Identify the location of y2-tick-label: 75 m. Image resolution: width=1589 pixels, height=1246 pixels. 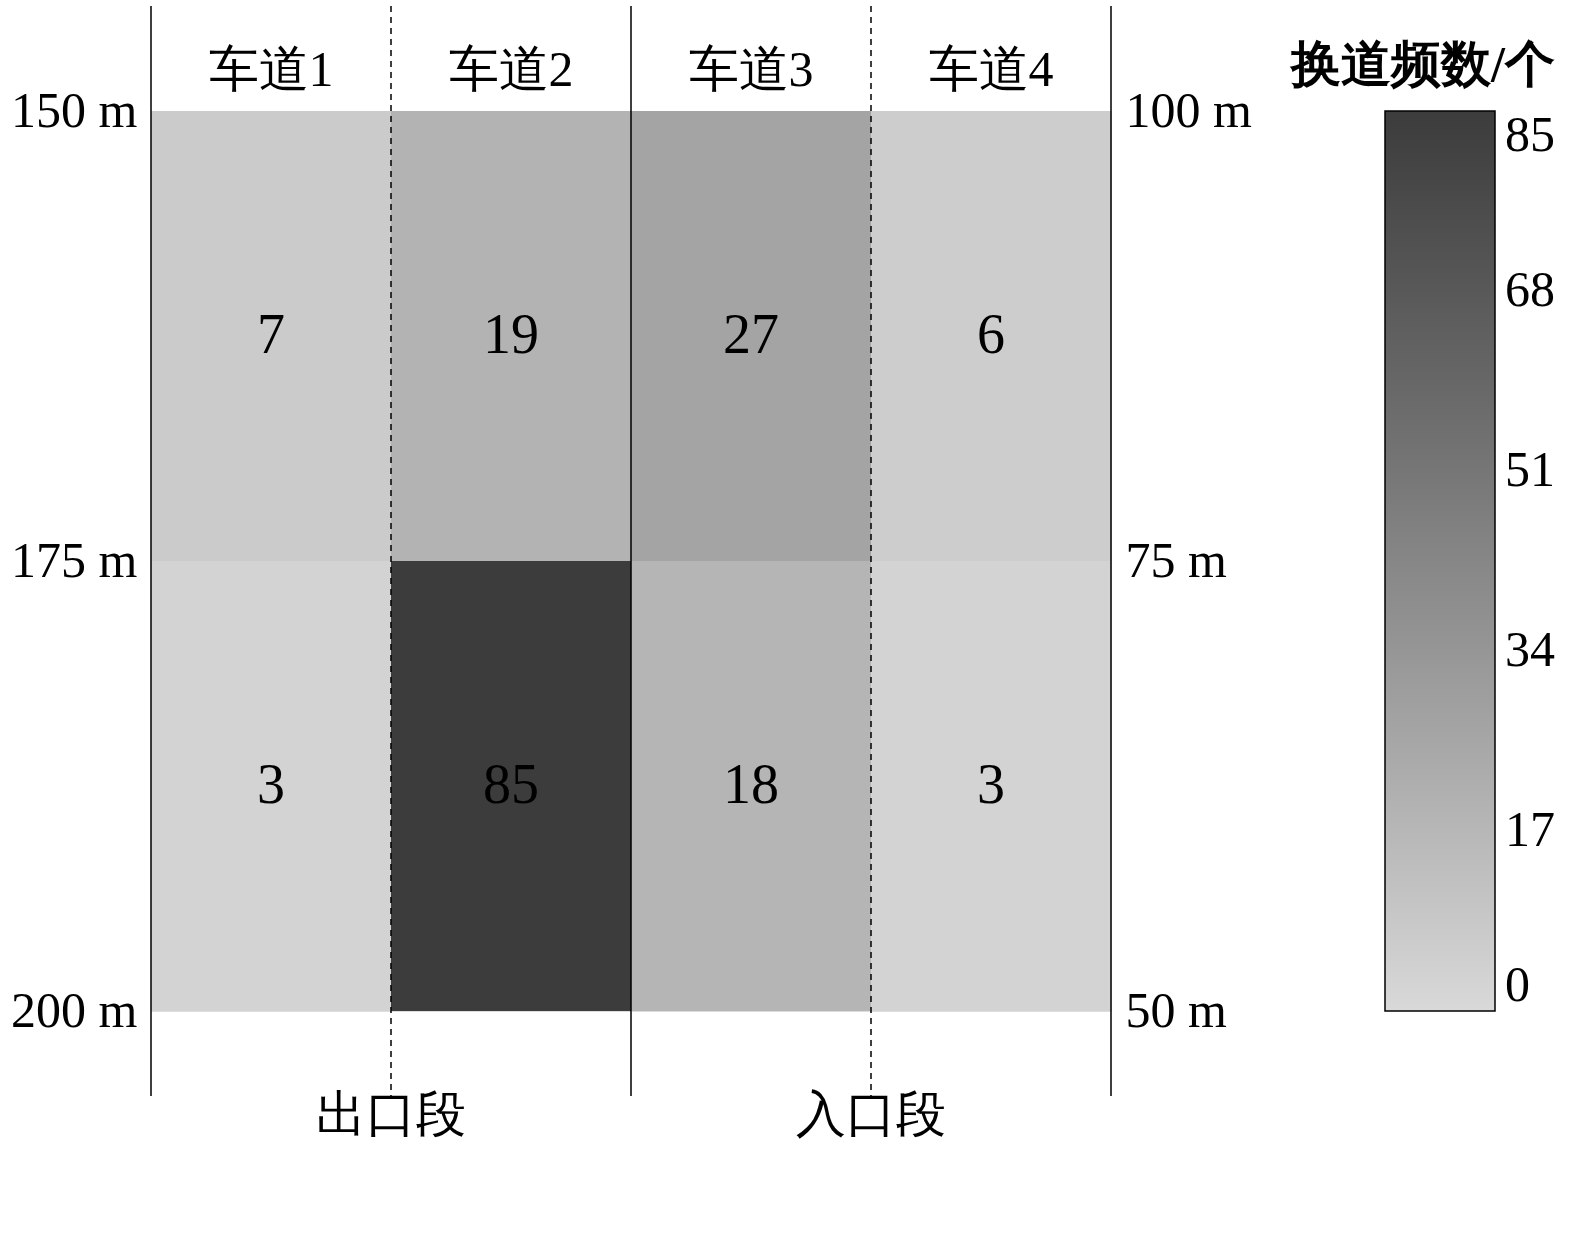
(1176, 559).